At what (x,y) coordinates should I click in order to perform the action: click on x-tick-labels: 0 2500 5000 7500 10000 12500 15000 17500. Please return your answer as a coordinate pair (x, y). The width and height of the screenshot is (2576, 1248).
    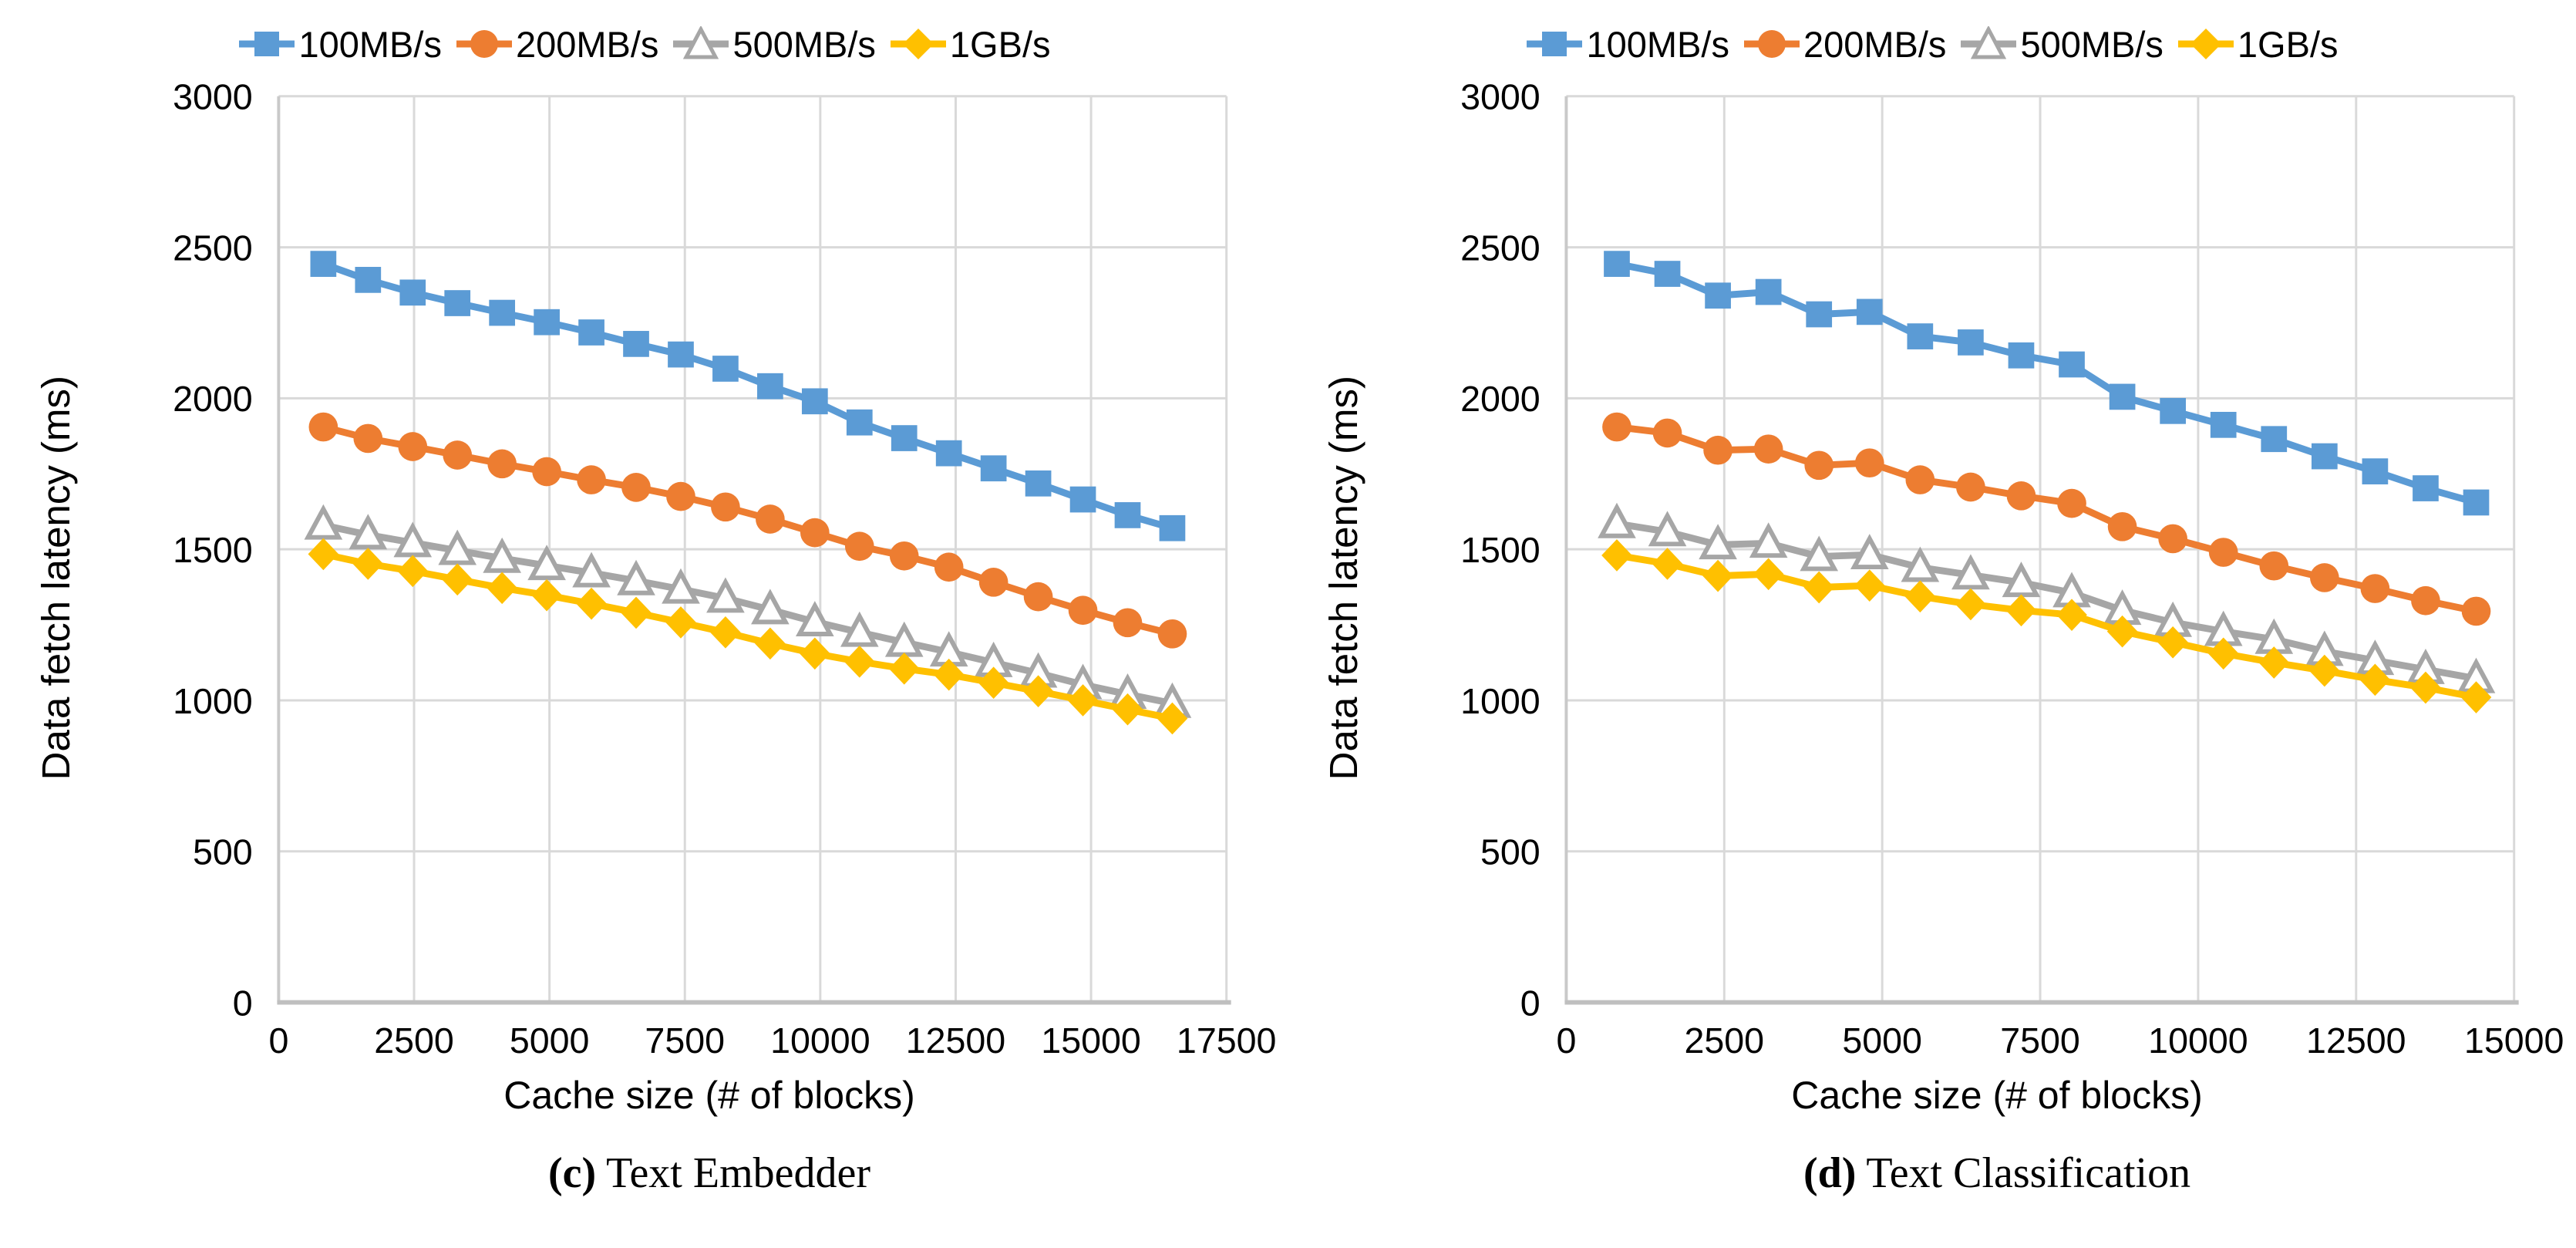
    Looking at the image, I should click on (772, 1040).